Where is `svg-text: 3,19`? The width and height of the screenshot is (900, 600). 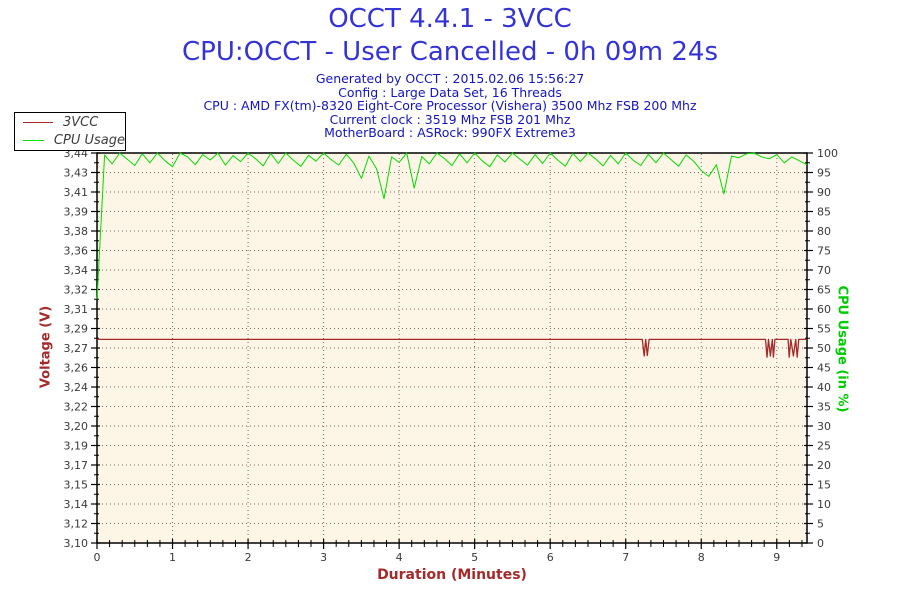
svg-text: 3,19 is located at coordinates (76, 446).